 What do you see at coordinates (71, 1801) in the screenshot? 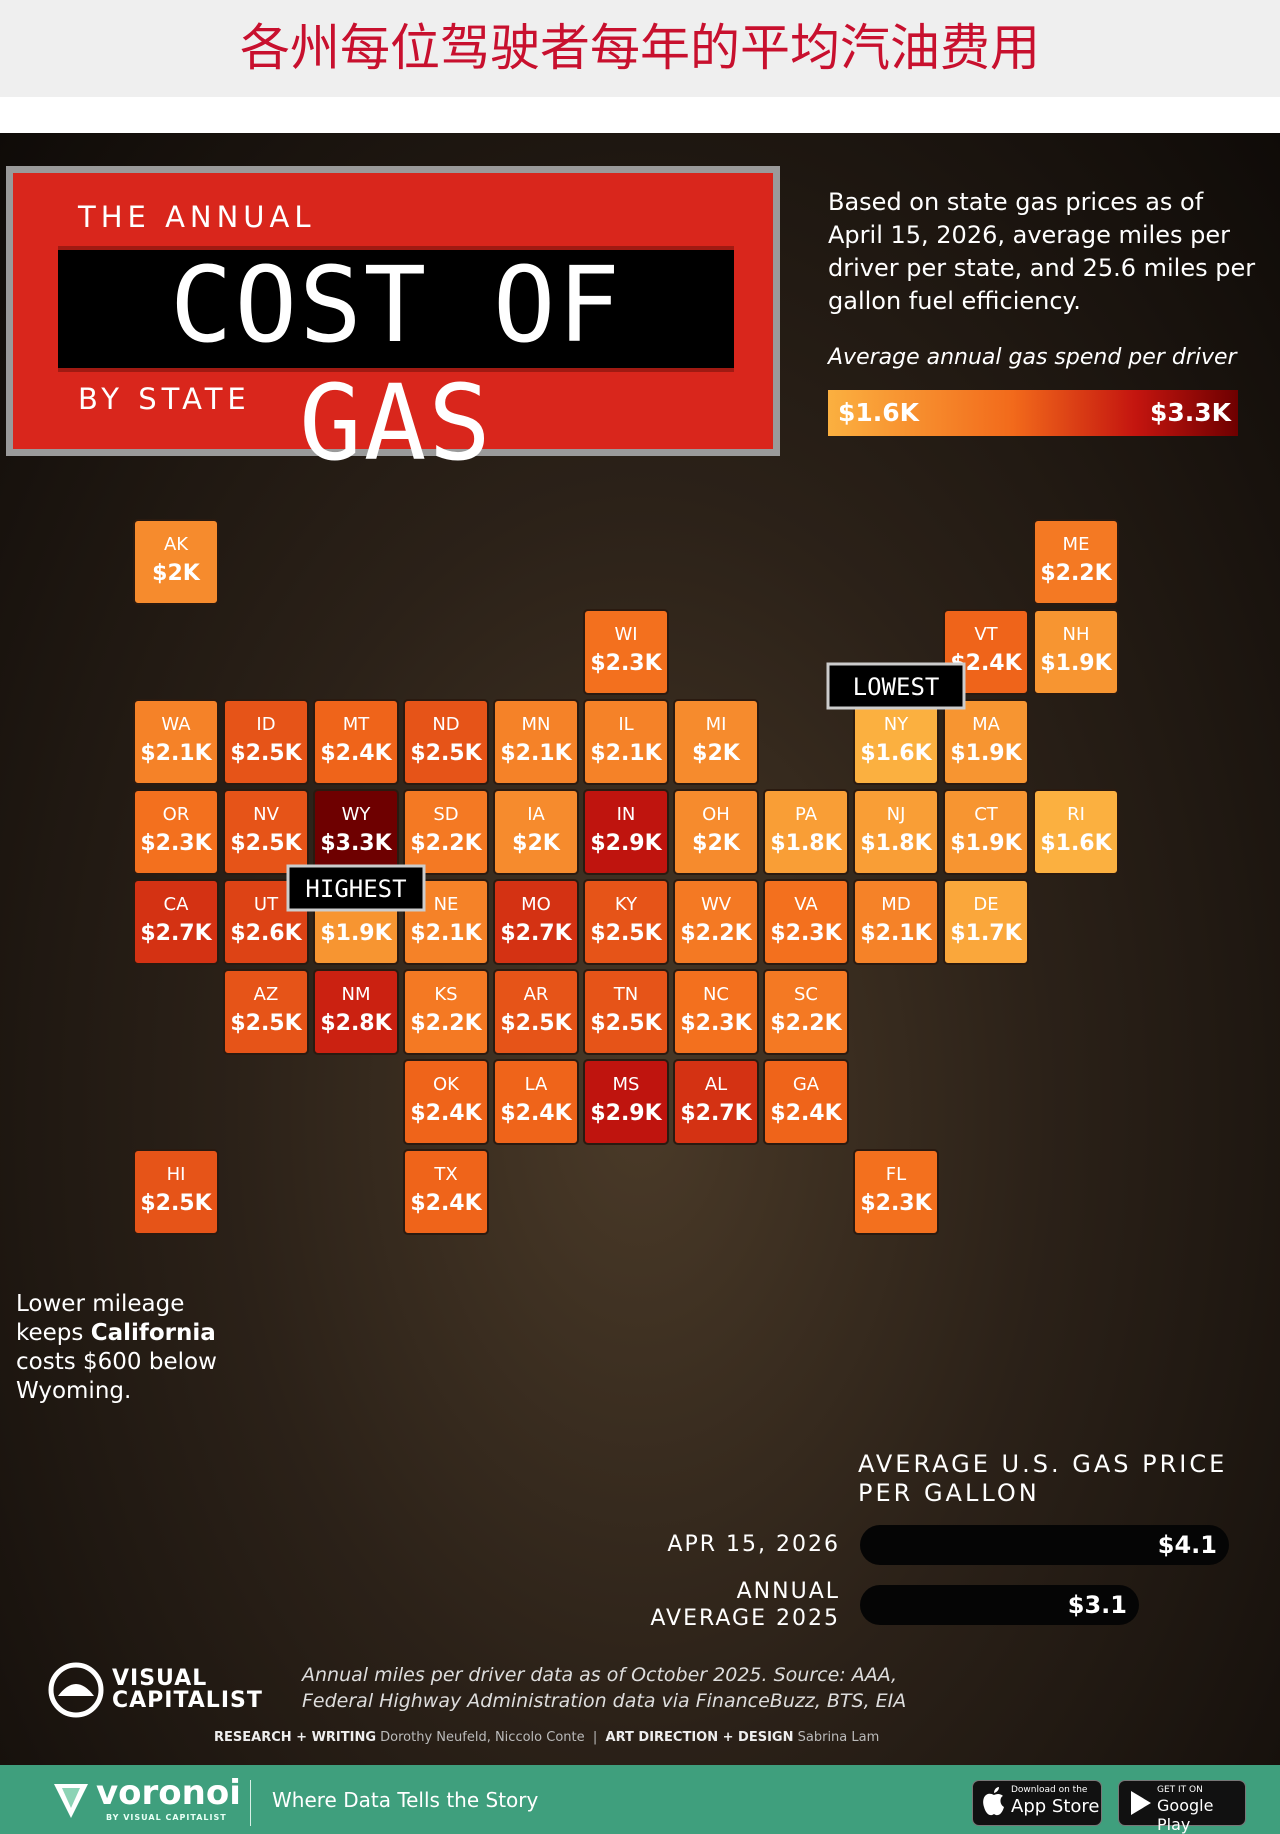
I see `brand-icon` at bounding box center [71, 1801].